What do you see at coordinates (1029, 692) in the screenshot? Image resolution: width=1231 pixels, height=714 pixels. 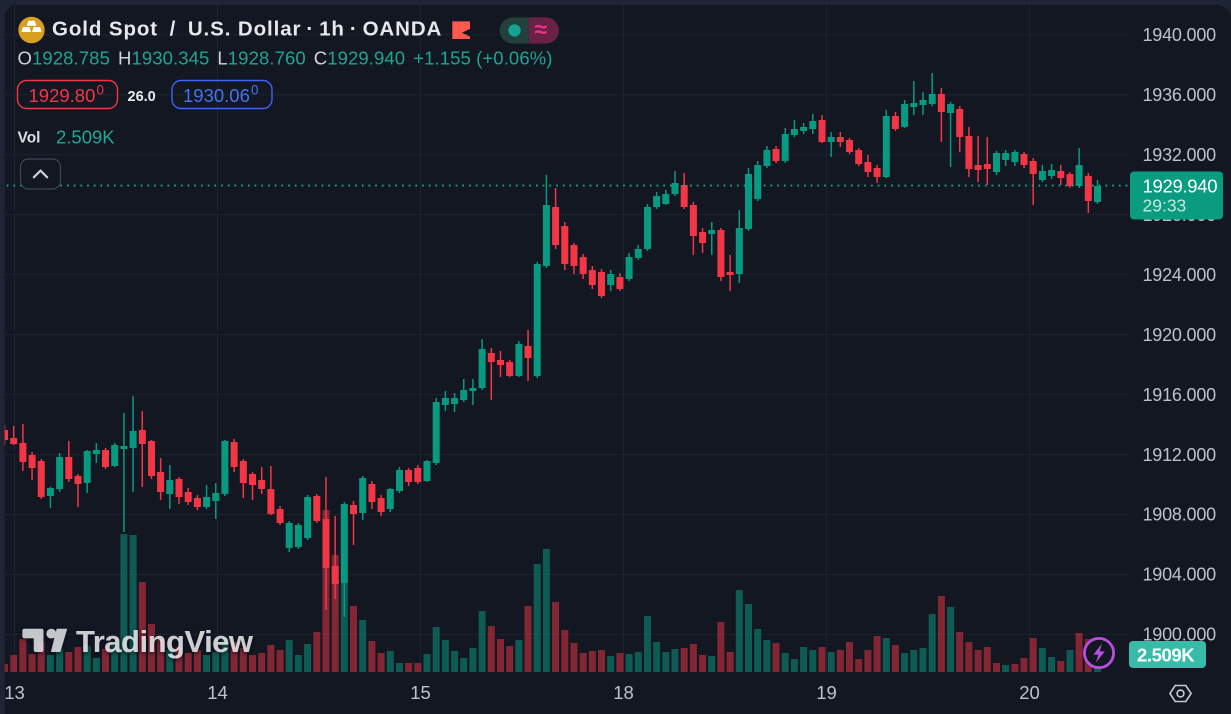 I see `svg-text: 20` at bounding box center [1029, 692].